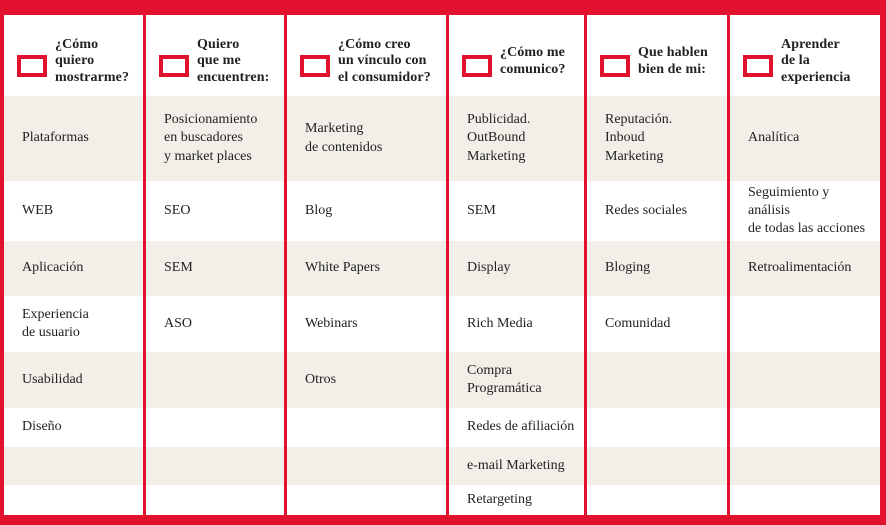  I want to click on table-cell: White Papers, so click(366, 268).